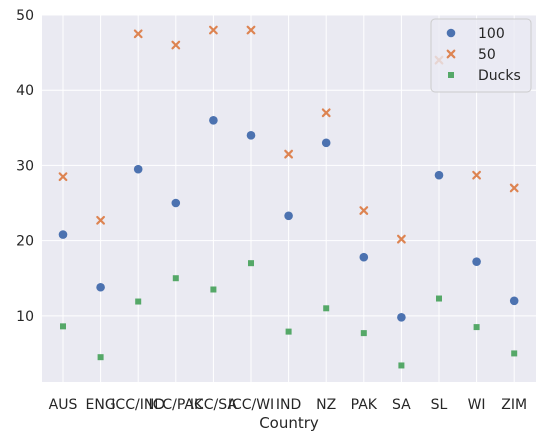 The image size is (546, 441). What do you see at coordinates (176, 405) in the screenshot?
I see `x-tick-label: ICC/PAK` at bounding box center [176, 405].